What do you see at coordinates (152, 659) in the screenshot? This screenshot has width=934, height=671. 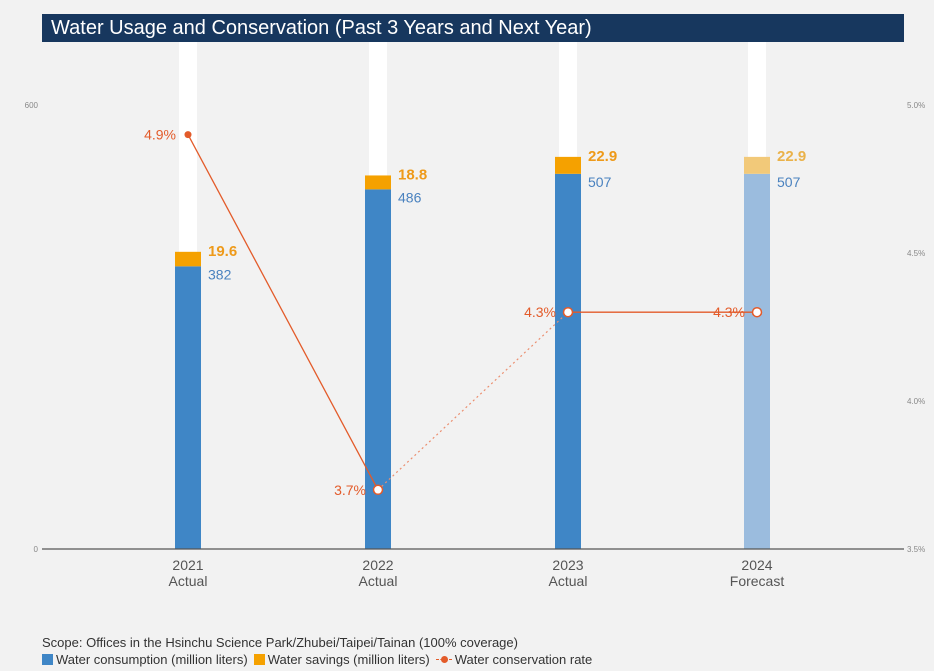 I see `legend-label: Water consumption (million liters)` at bounding box center [152, 659].